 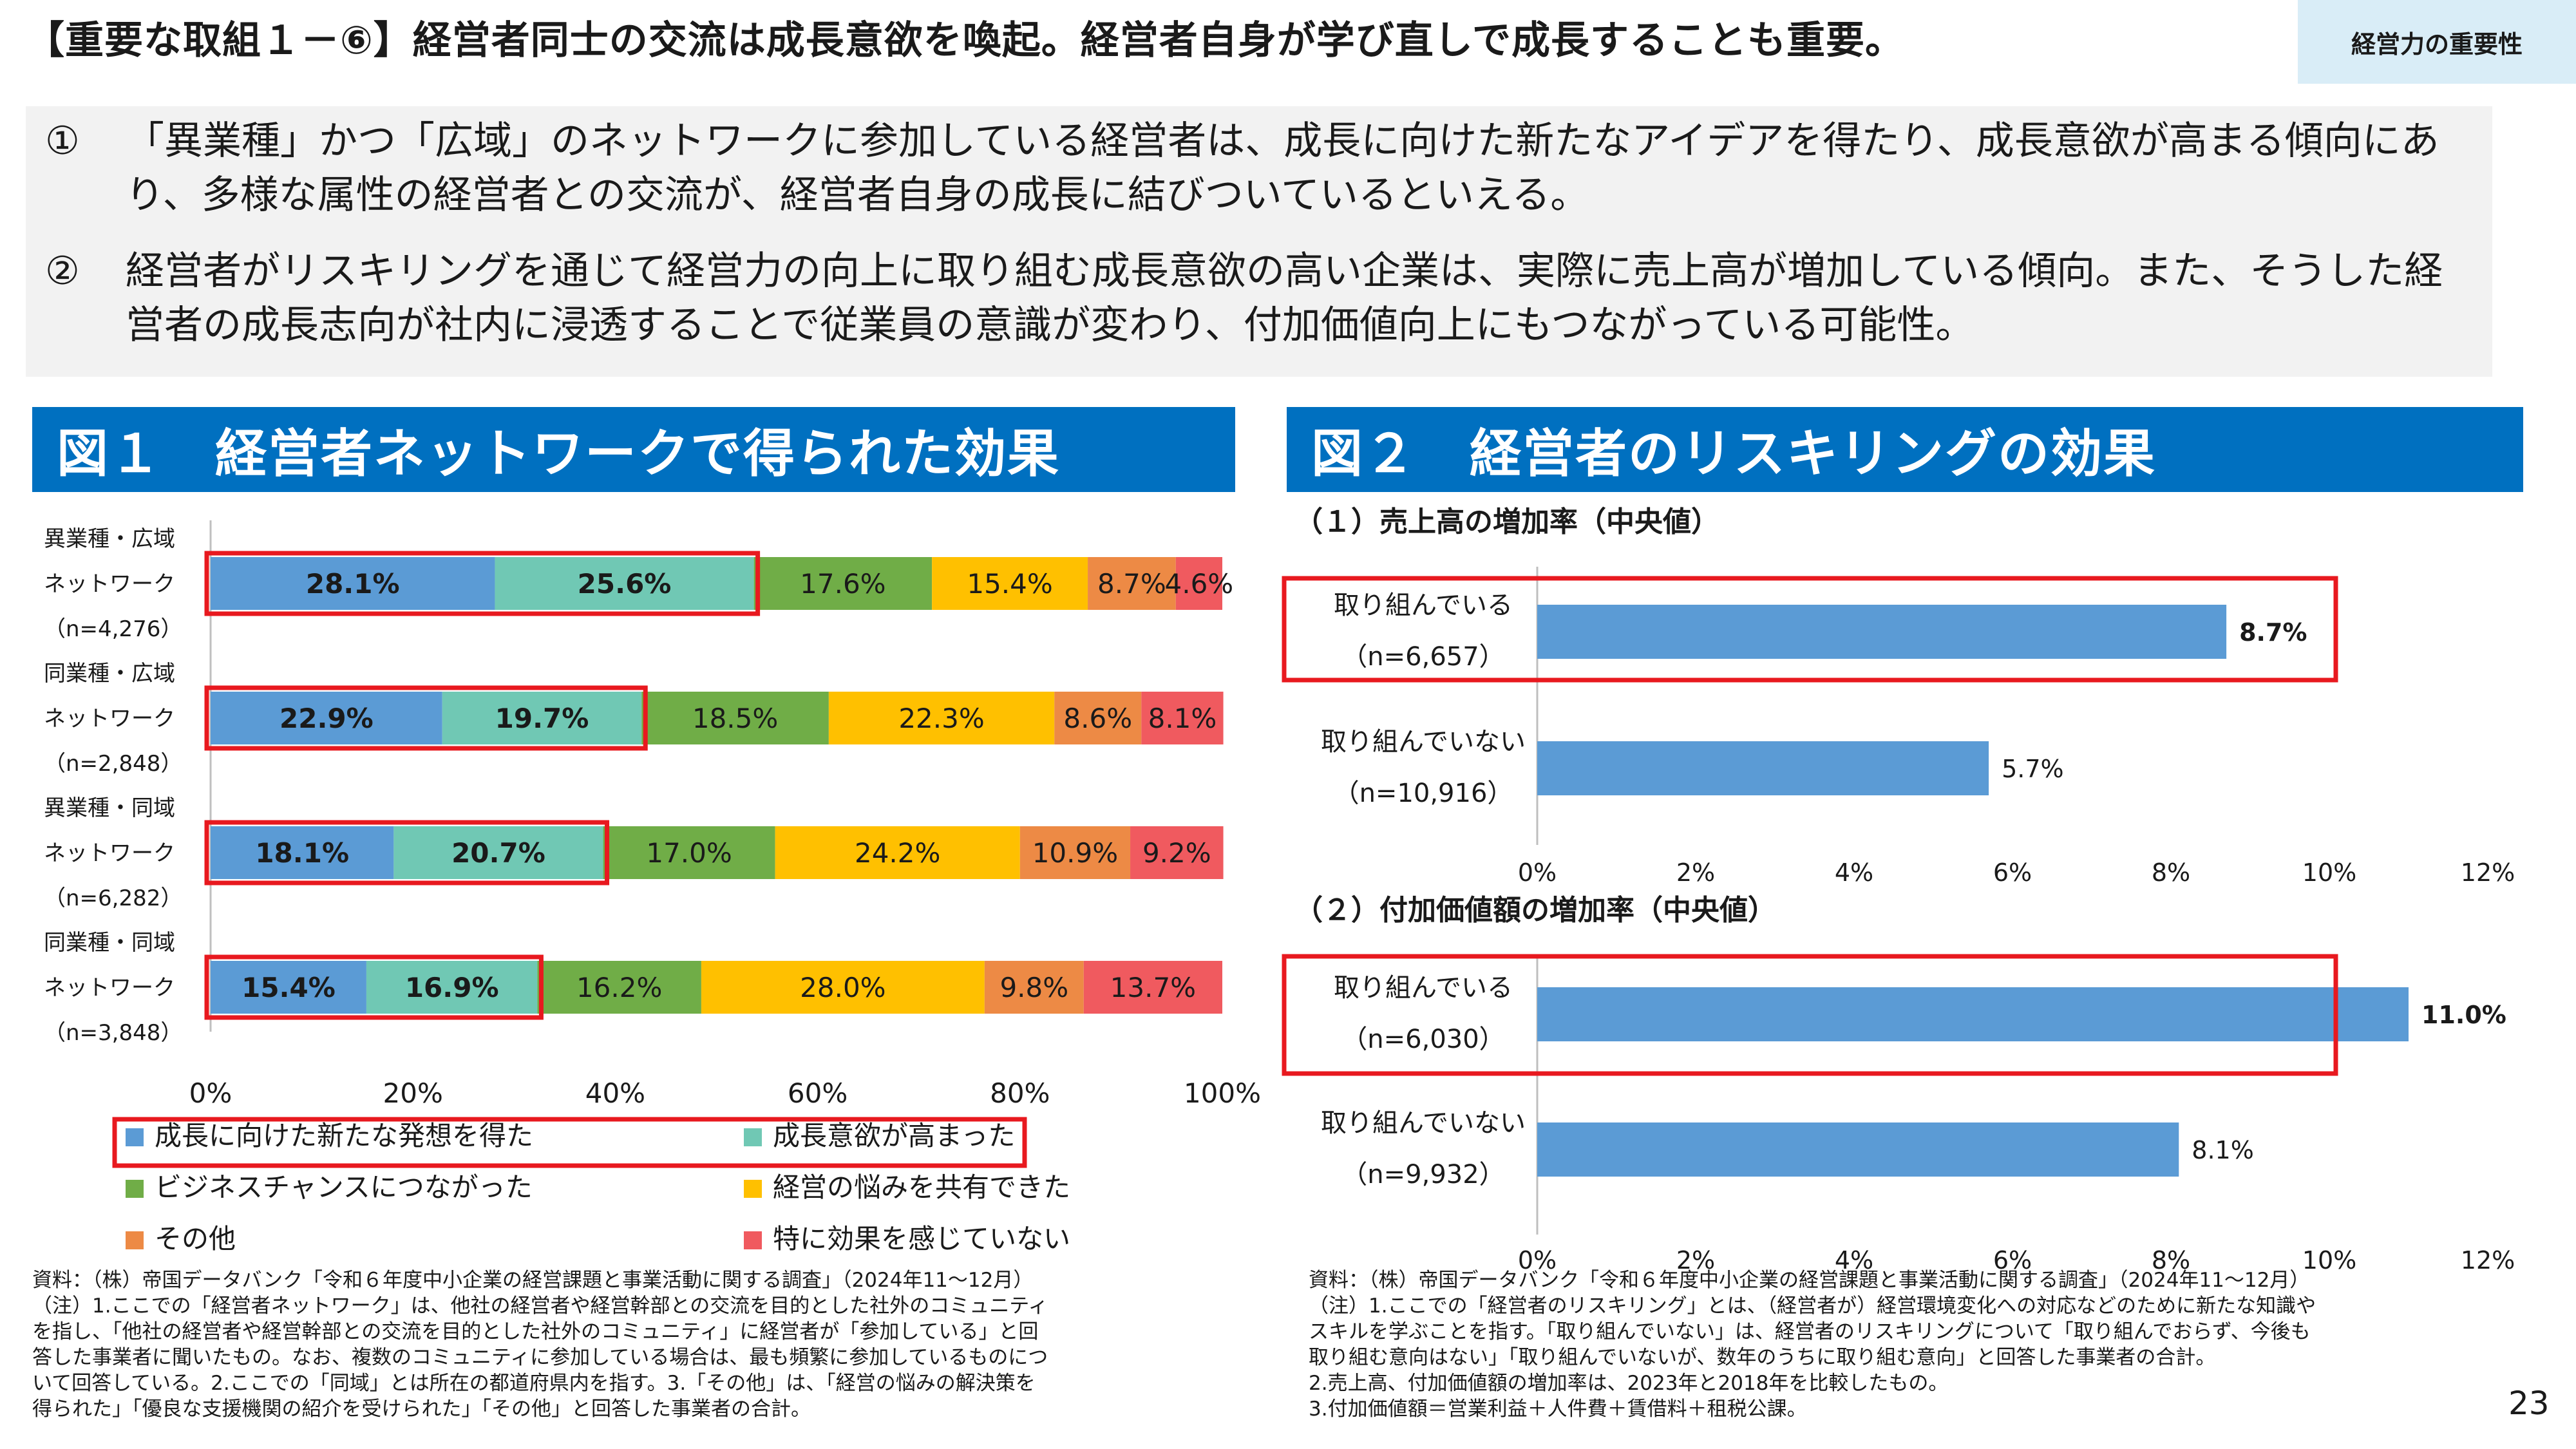 I want to click on legend-label: ビジネスチャンスにつながった, so click(x=344, y=1187).